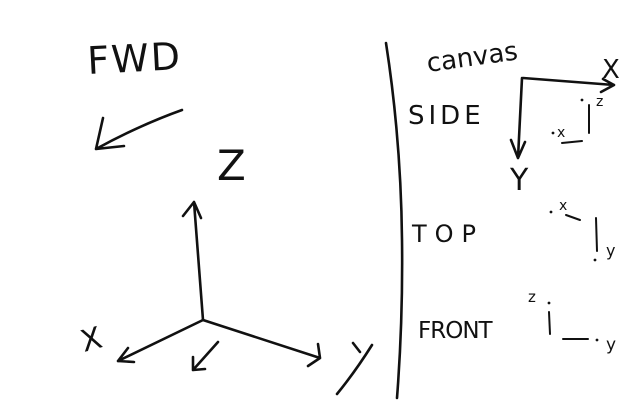 Image resolution: width=640 pixels, height=400 pixels. What do you see at coordinates (563, 206) in the screenshot?
I see `top-h-axis: x` at bounding box center [563, 206].